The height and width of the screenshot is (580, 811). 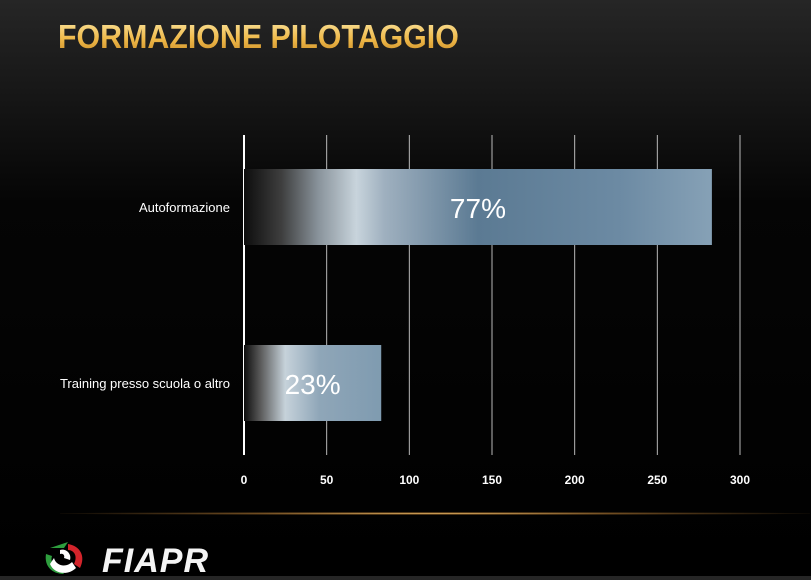 I want to click on decorative-divider, so click(x=435, y=513).